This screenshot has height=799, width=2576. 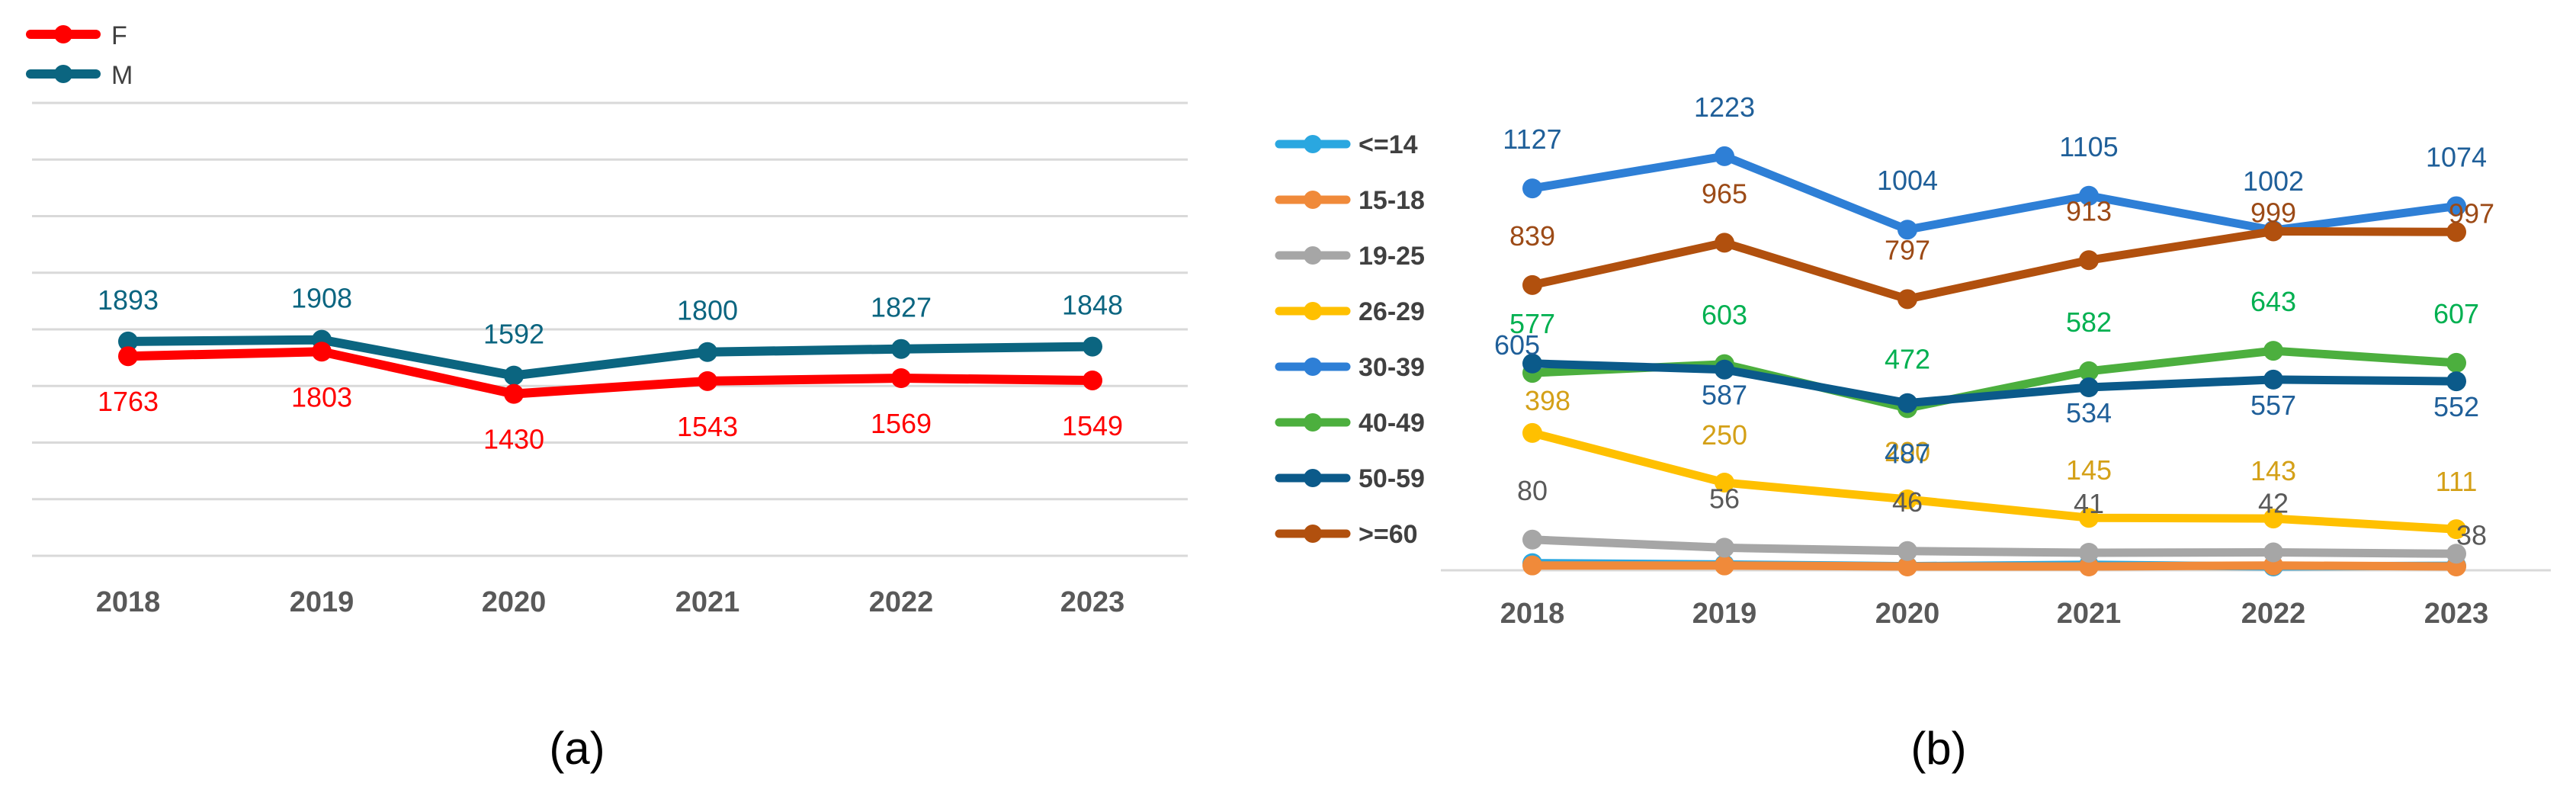 What do you see at coordinates (1392, 367) in the screenshot?
I see `legend-label-30-39: 30-39` at bounding box center [1392, 367].